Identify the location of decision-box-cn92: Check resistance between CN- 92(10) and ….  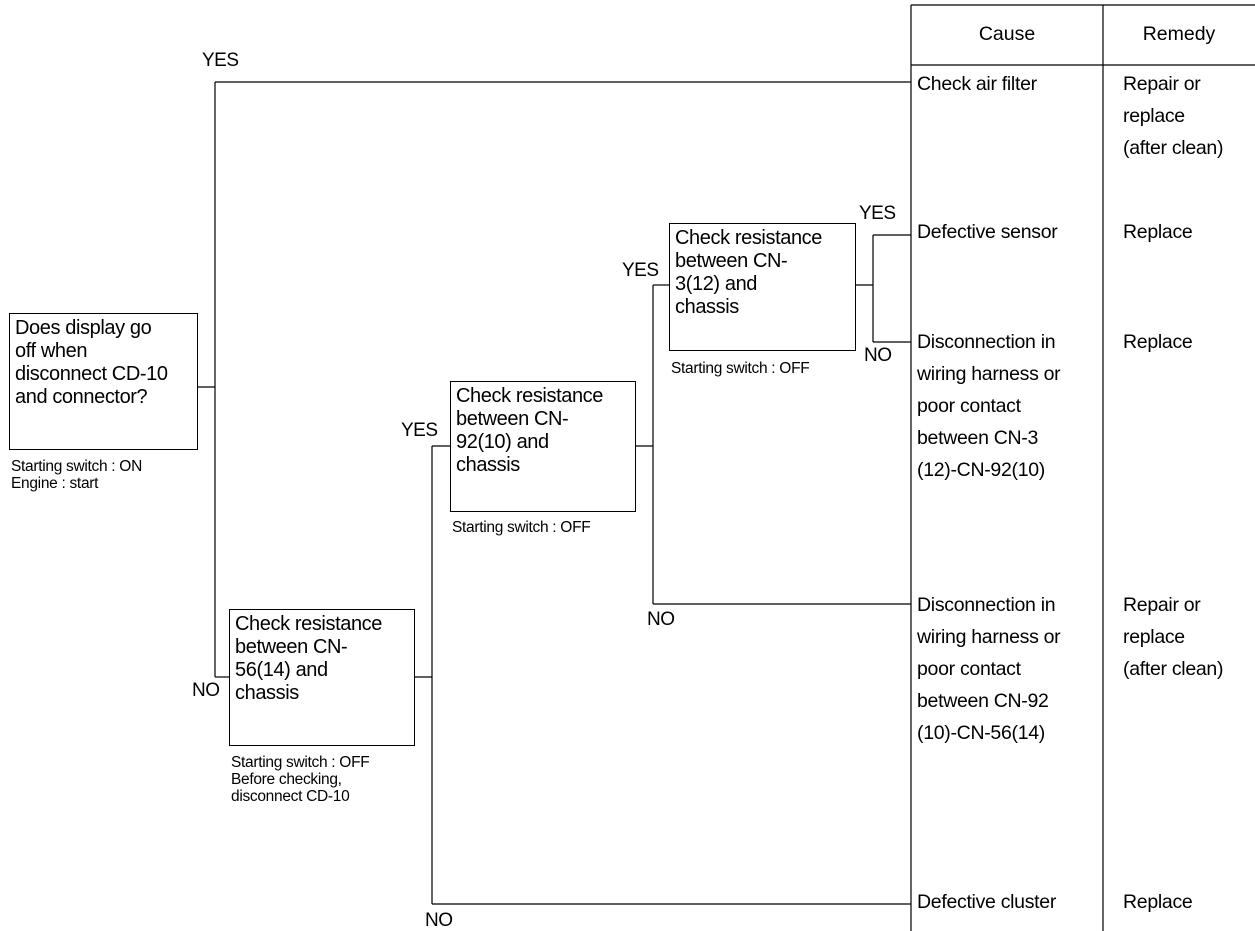
(543, 446).